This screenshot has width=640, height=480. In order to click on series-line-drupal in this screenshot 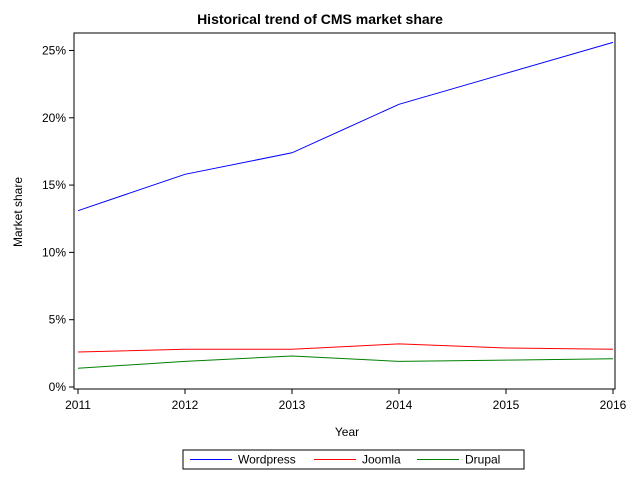, I will do `click(345, 362)`.